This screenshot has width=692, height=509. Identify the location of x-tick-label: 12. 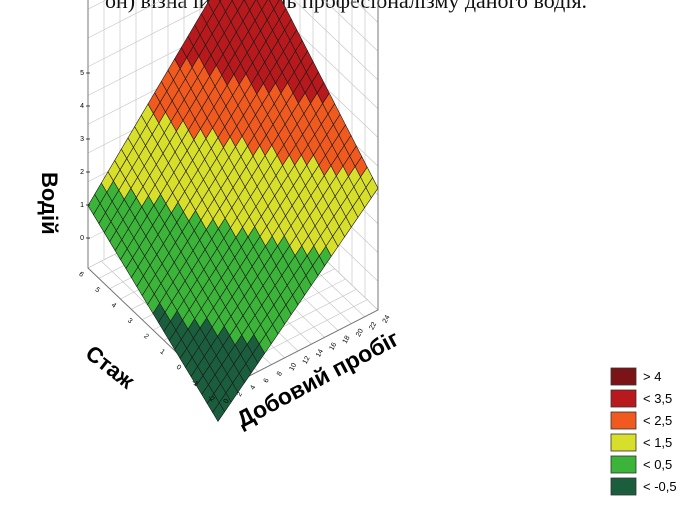
(307, 360).